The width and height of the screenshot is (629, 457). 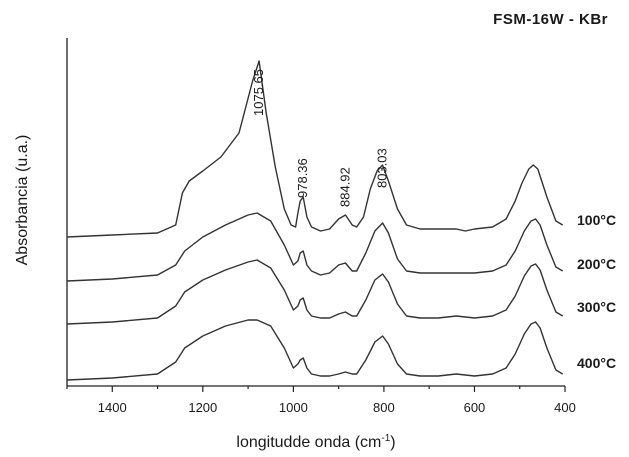 I want to click on series-labels: 100°C 200°C 300°C 400°C, so click(x=596, y=291).